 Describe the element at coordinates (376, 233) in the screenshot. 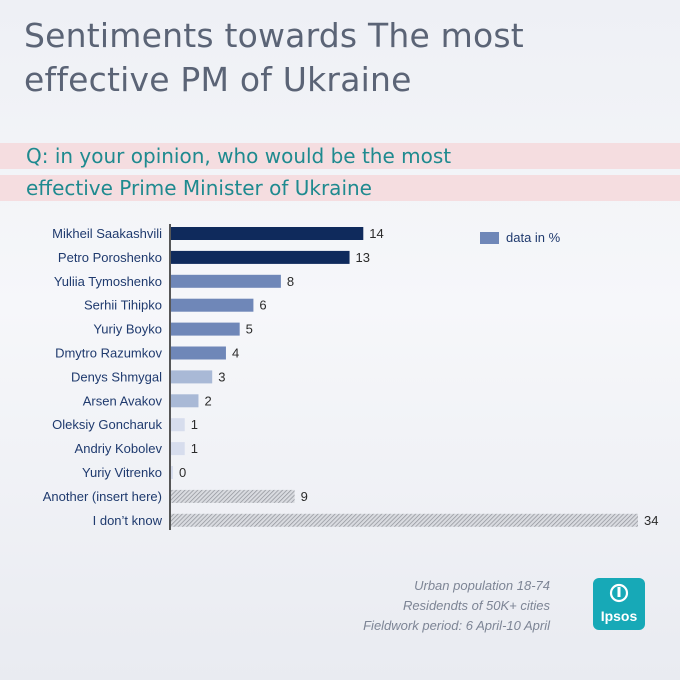

I see `value-label: 14` at that location.